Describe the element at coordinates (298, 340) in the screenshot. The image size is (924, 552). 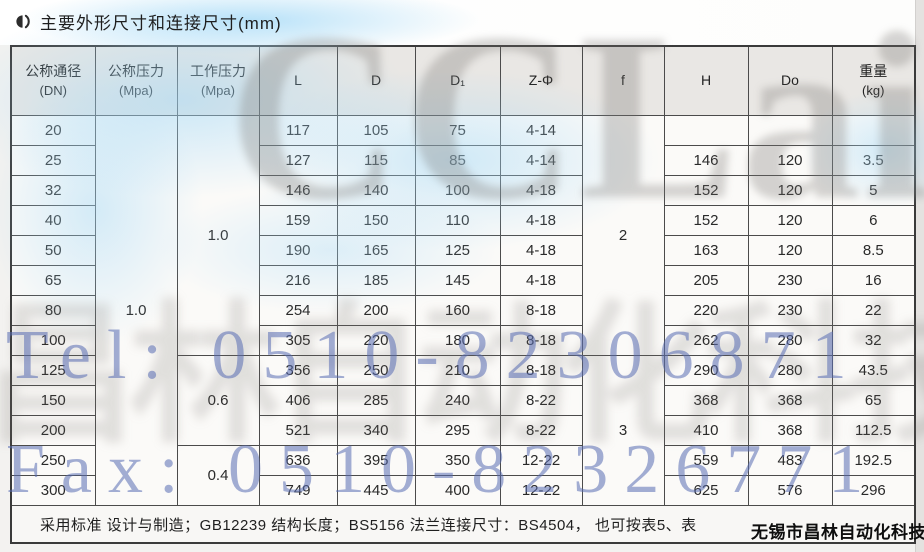
I see `cell-L: 305` at that location.